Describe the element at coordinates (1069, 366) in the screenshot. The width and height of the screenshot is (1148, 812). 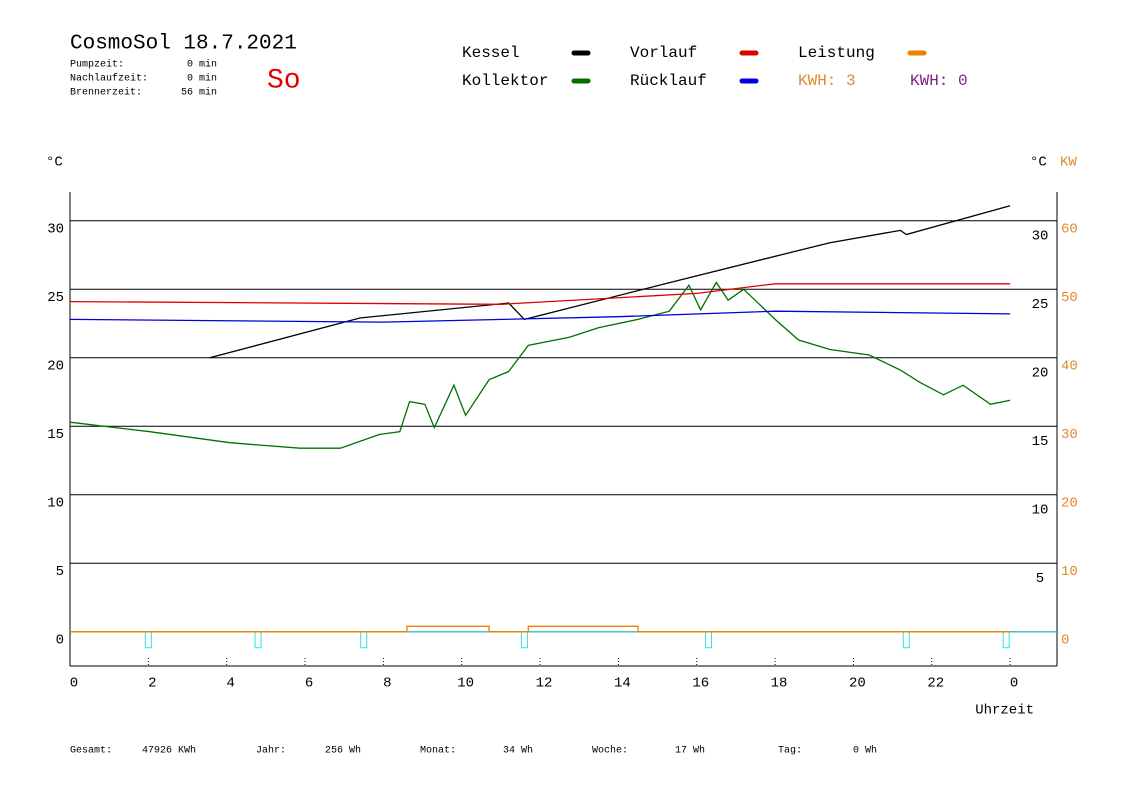
I see `y2-tick-label: 40` at that location.